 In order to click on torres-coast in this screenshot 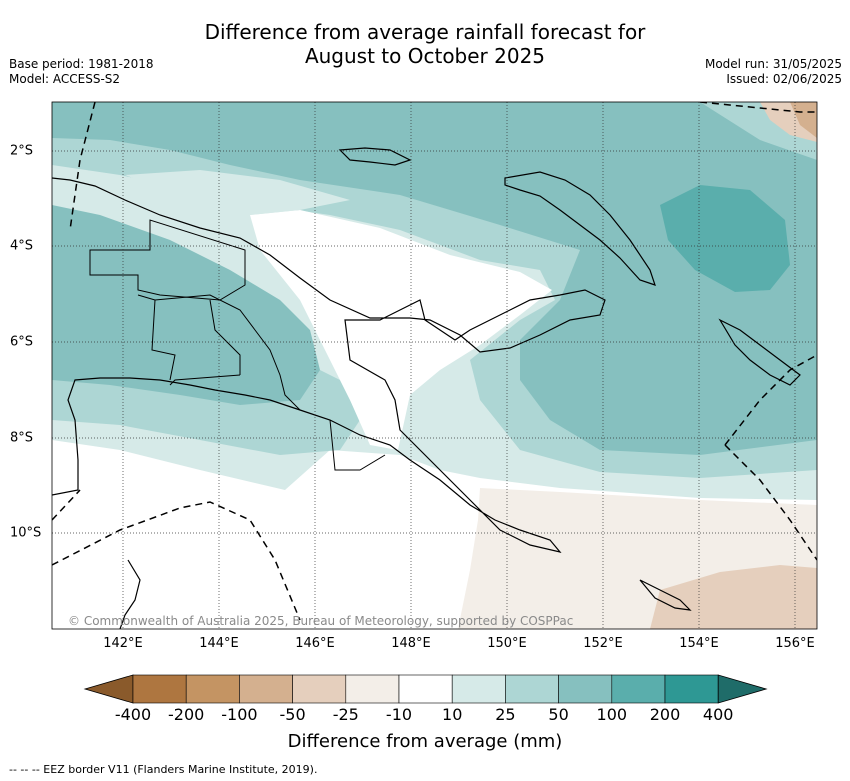, I will do `click(130, 594)`.